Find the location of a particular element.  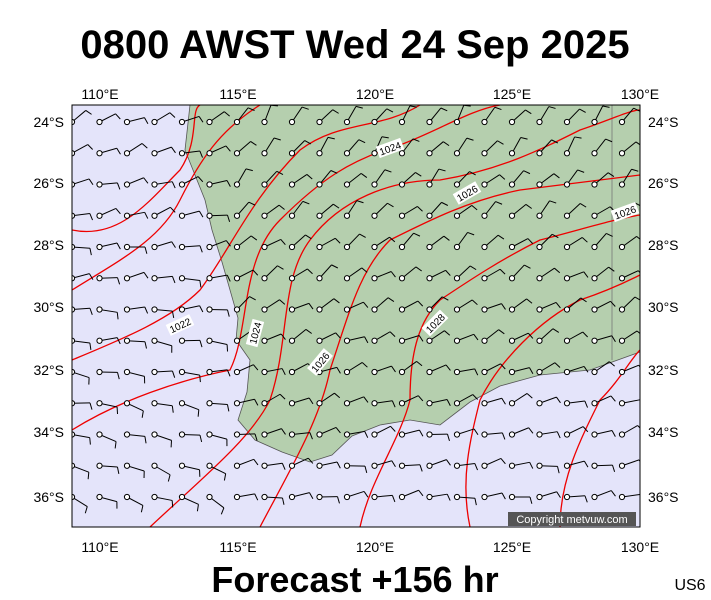

lat-label: 30°S is located at coordinates (663, 307).